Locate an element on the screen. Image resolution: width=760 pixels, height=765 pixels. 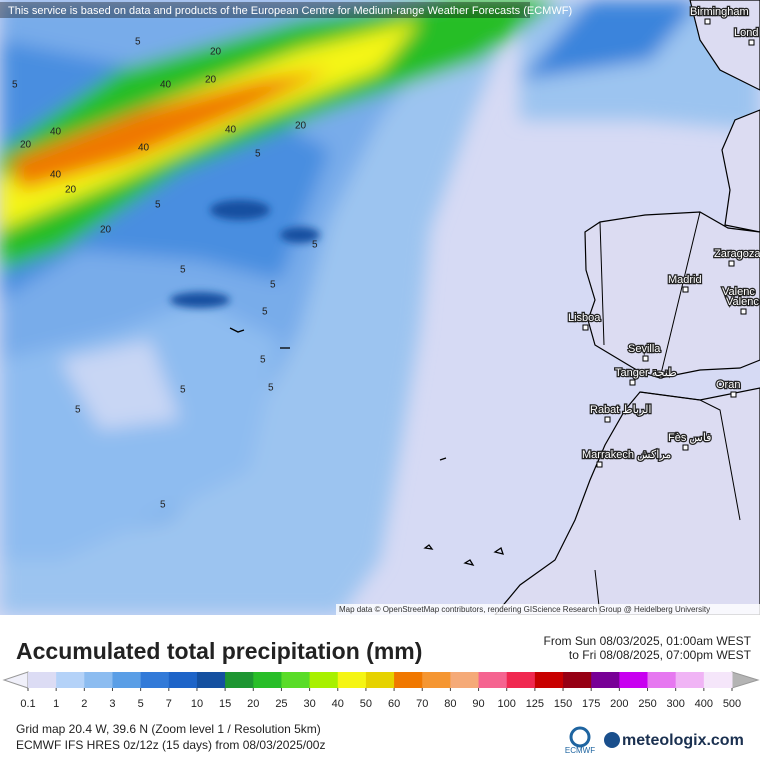
city-label: Rabat الرباط is located at coordinates (621, 410).